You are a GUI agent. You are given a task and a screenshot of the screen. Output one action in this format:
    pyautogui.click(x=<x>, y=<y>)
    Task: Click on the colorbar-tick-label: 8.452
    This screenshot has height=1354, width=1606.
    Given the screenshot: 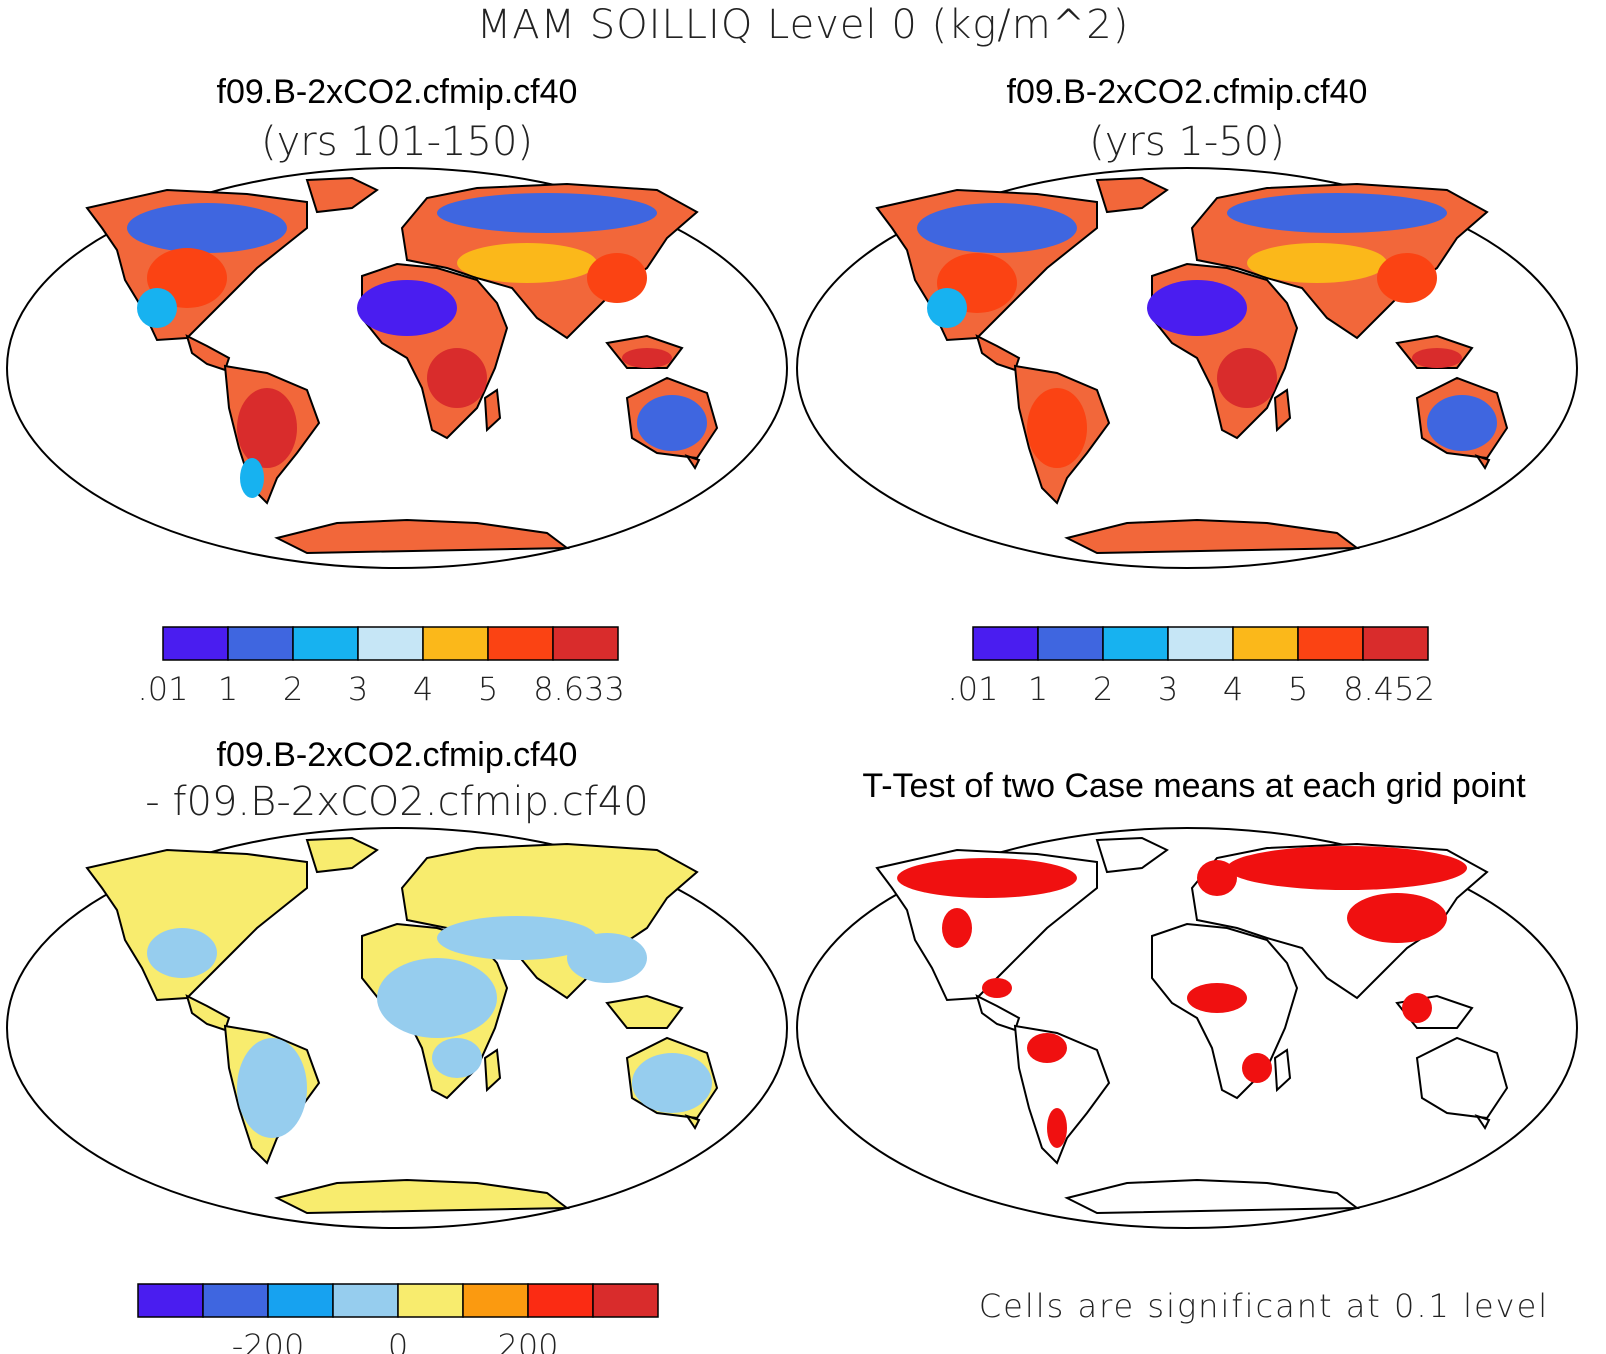 What is the action you would take?
    pyautogui.click(x=1389, y=689)
    